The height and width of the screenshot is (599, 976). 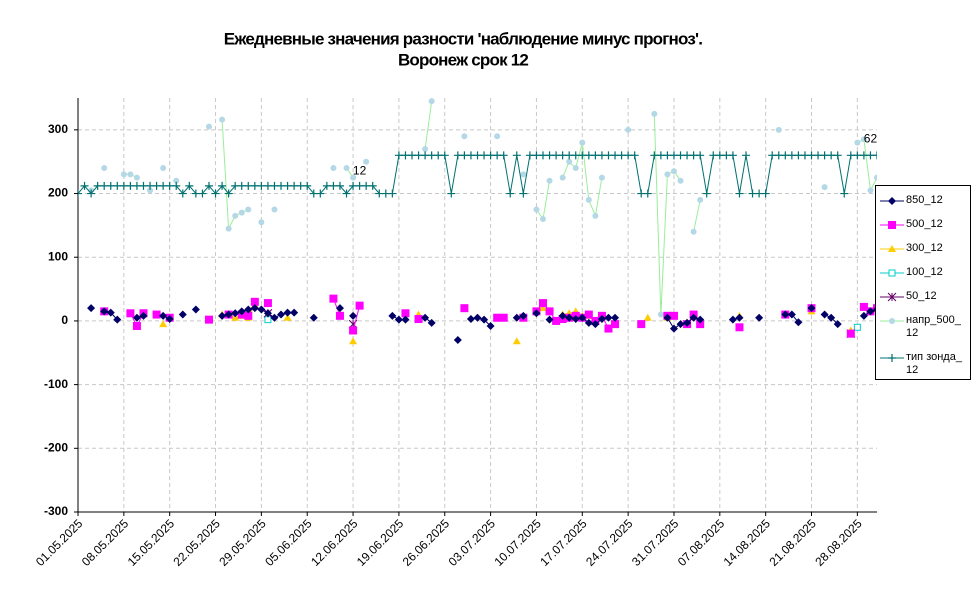 I want to click on x-tick-label: 19.06.2025, so click(x=380, y=542).